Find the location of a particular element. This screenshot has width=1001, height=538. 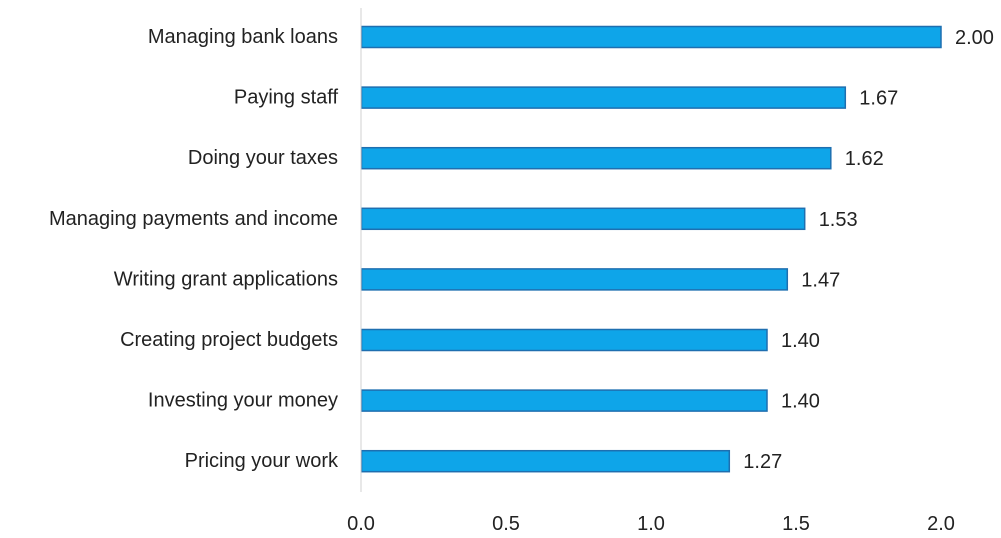

category-label-pricing-your-work: Pricing your work is located at coordinates (262, 461).